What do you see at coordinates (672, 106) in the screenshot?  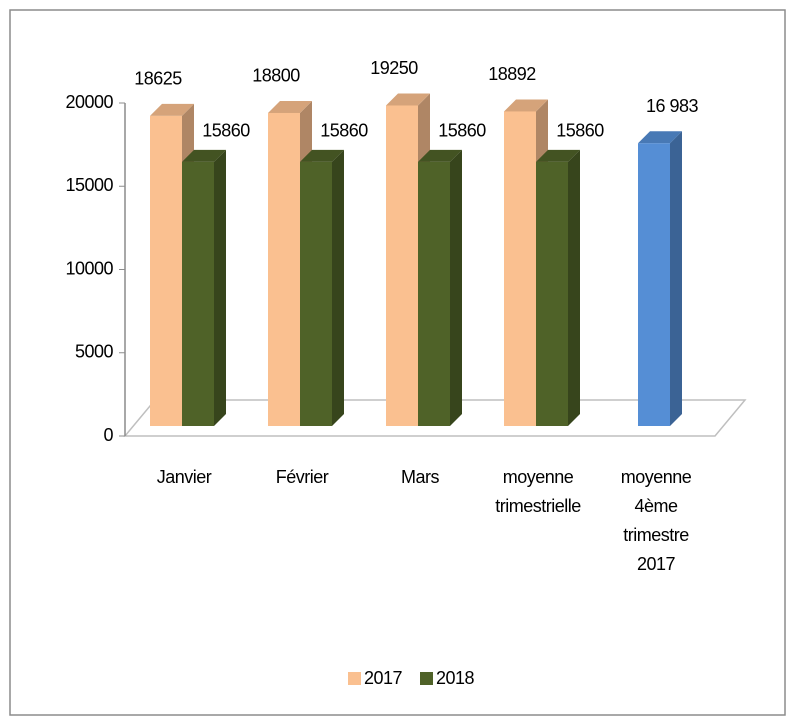 I see `value-label: 16 983` at bounding box center [672, 106].